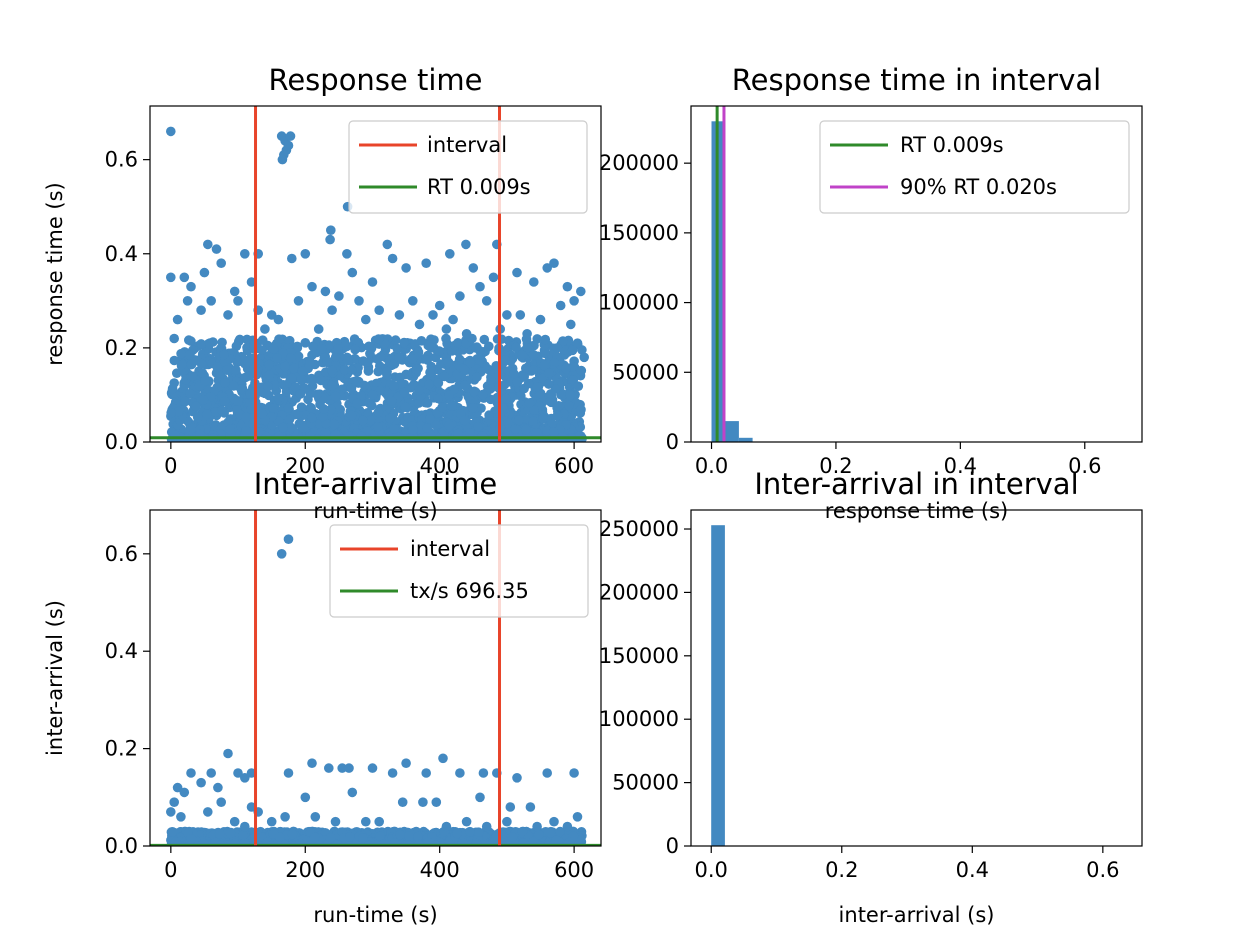  Describe the element at coordinates (672, 846) in the screenshot. I see `y-tick-label: 0` at that location.